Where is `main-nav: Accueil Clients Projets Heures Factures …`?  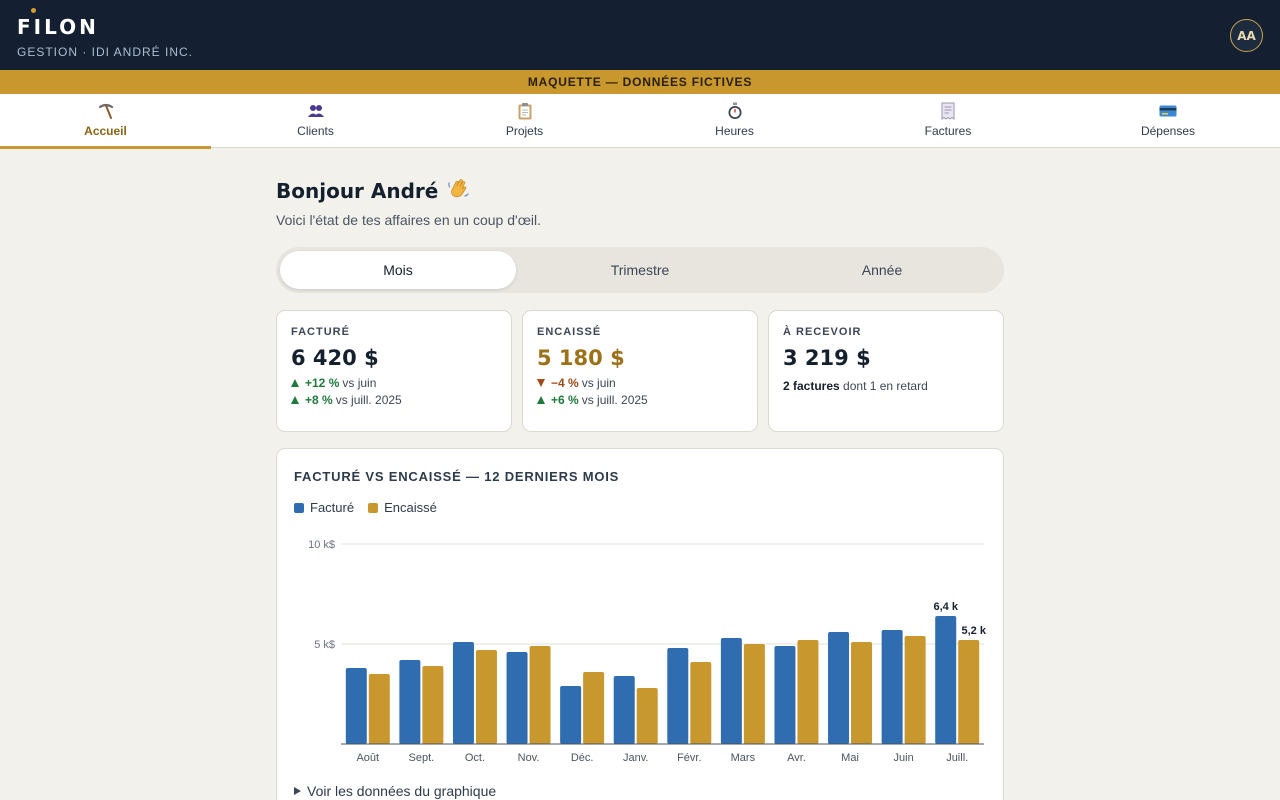
main-nav: Accueil Clients Projets Heures Factures … is located at coordinates (640, 121).